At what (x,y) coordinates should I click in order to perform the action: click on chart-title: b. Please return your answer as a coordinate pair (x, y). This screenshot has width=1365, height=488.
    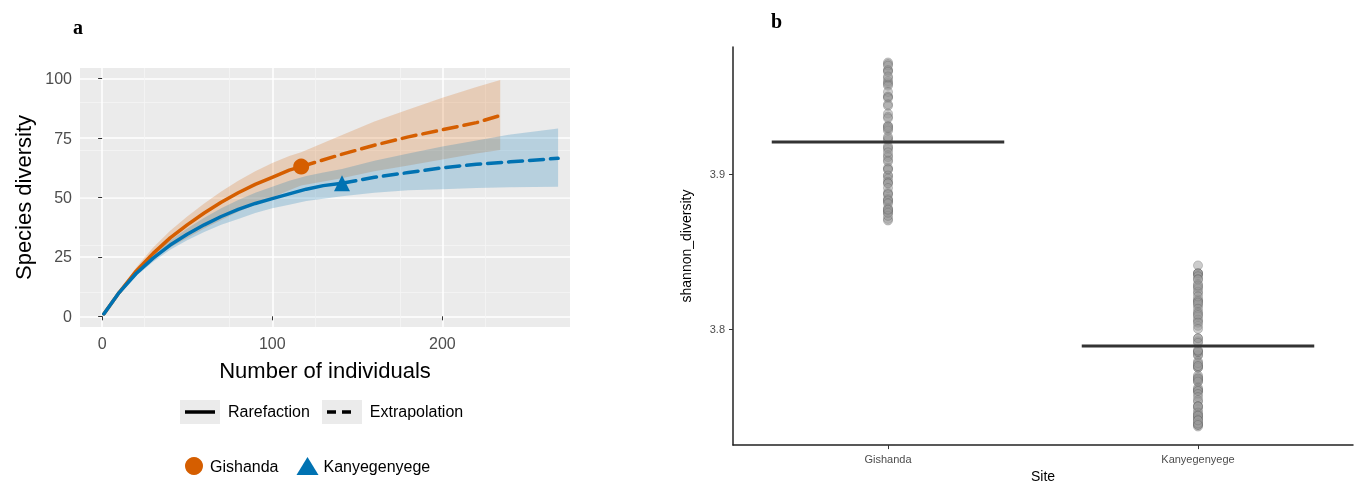
    Looking at the image, I should click on (777, 21).